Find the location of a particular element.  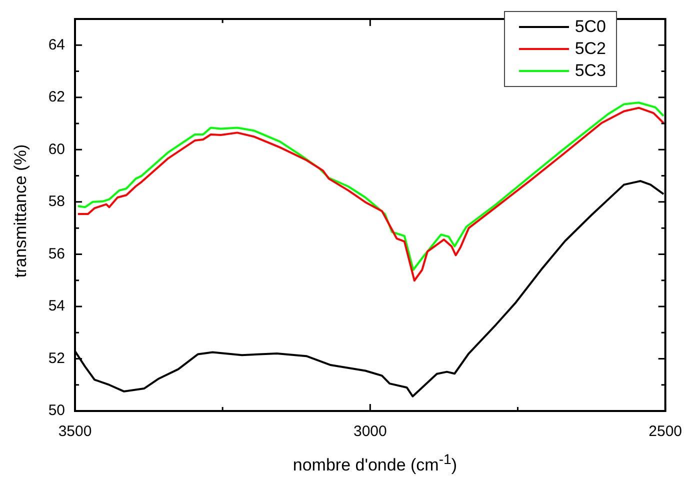

y-tick-label: 56 is located at coordinates (56, 253).